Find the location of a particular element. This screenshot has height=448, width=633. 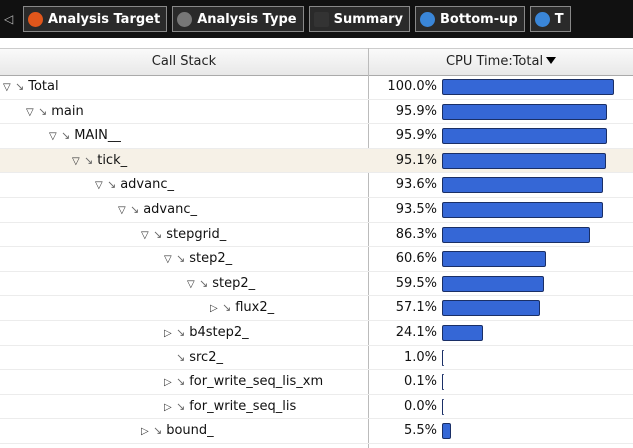

tree-row: ↘ src2_ 1.0% is located at coordinates (316, 358).